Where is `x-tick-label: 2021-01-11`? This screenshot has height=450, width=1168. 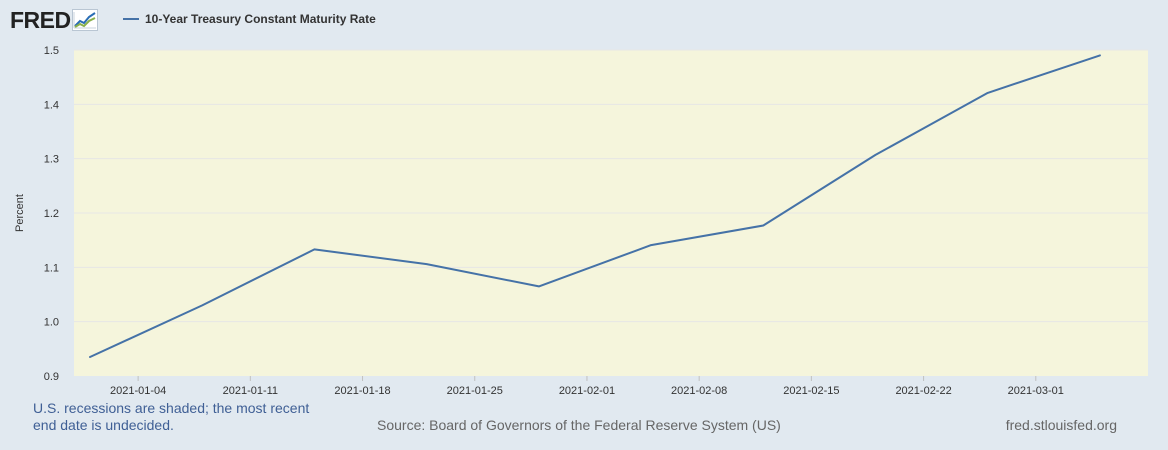
x-tick-label: 2021-01-11 is located at coordinates (250, 391).